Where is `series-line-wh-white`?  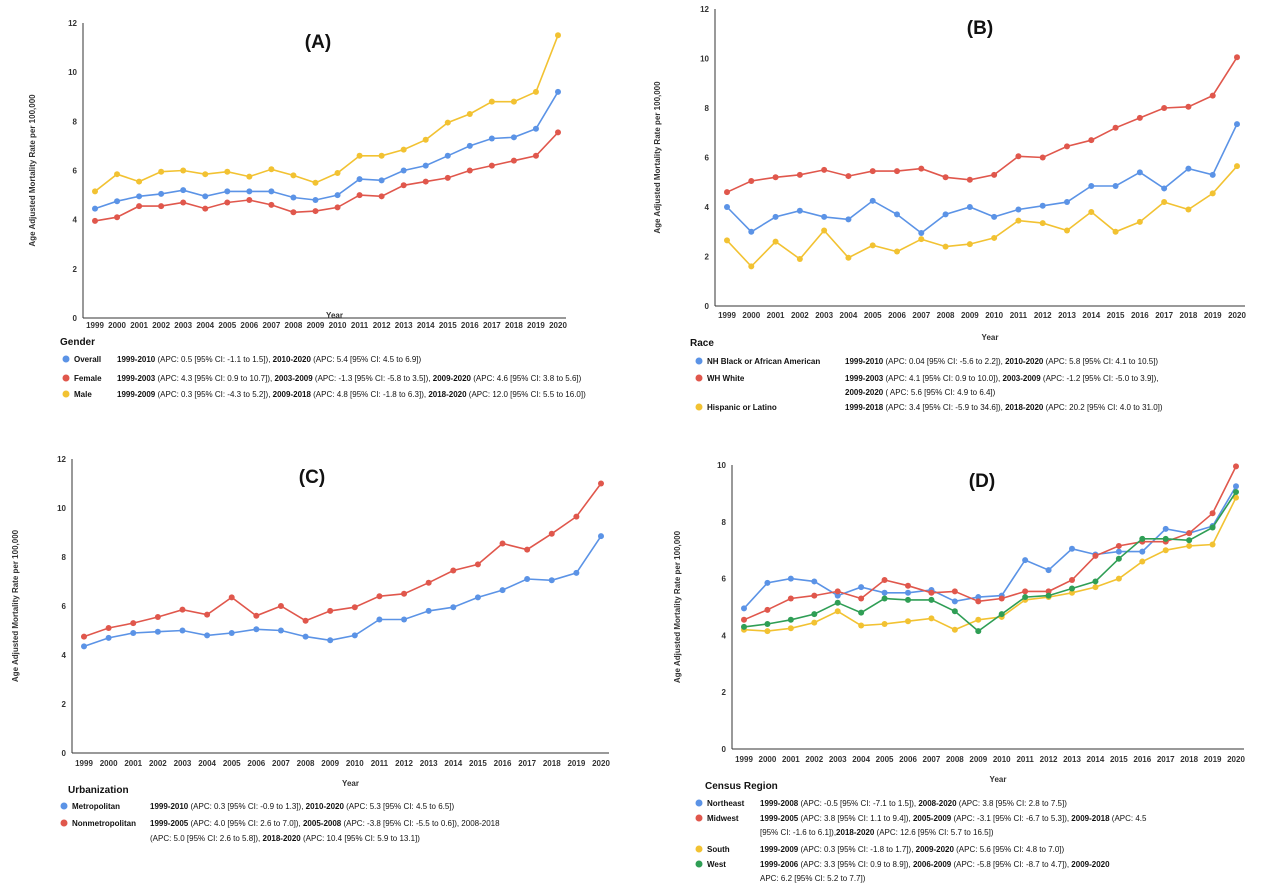 series-line-wh-white is located at coordinates (982, 124).